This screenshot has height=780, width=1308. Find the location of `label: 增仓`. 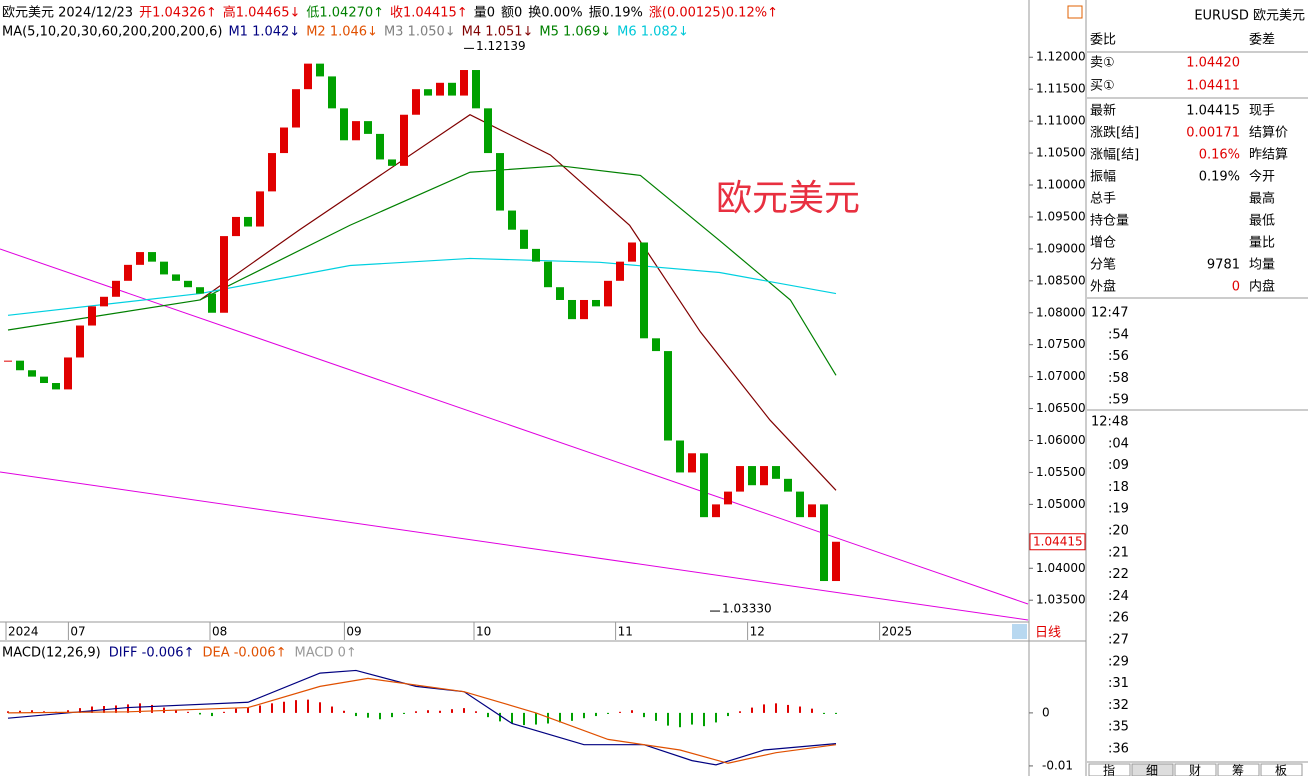

label: 增仓 is located at coordinates (1103, 243).